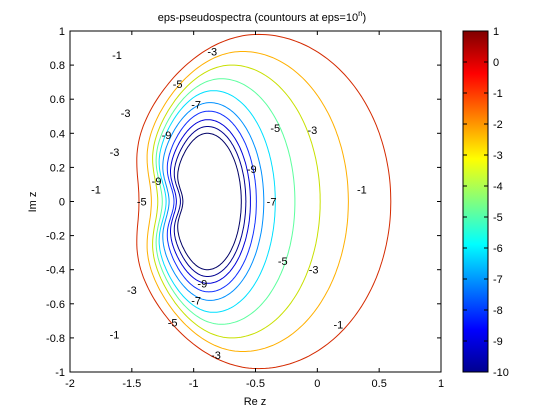 The image size is (560, 420). What do you see at coordinates (475, 201) in the screenshot?
I see `colorbar-gradient` at bounding box center [475, 201].